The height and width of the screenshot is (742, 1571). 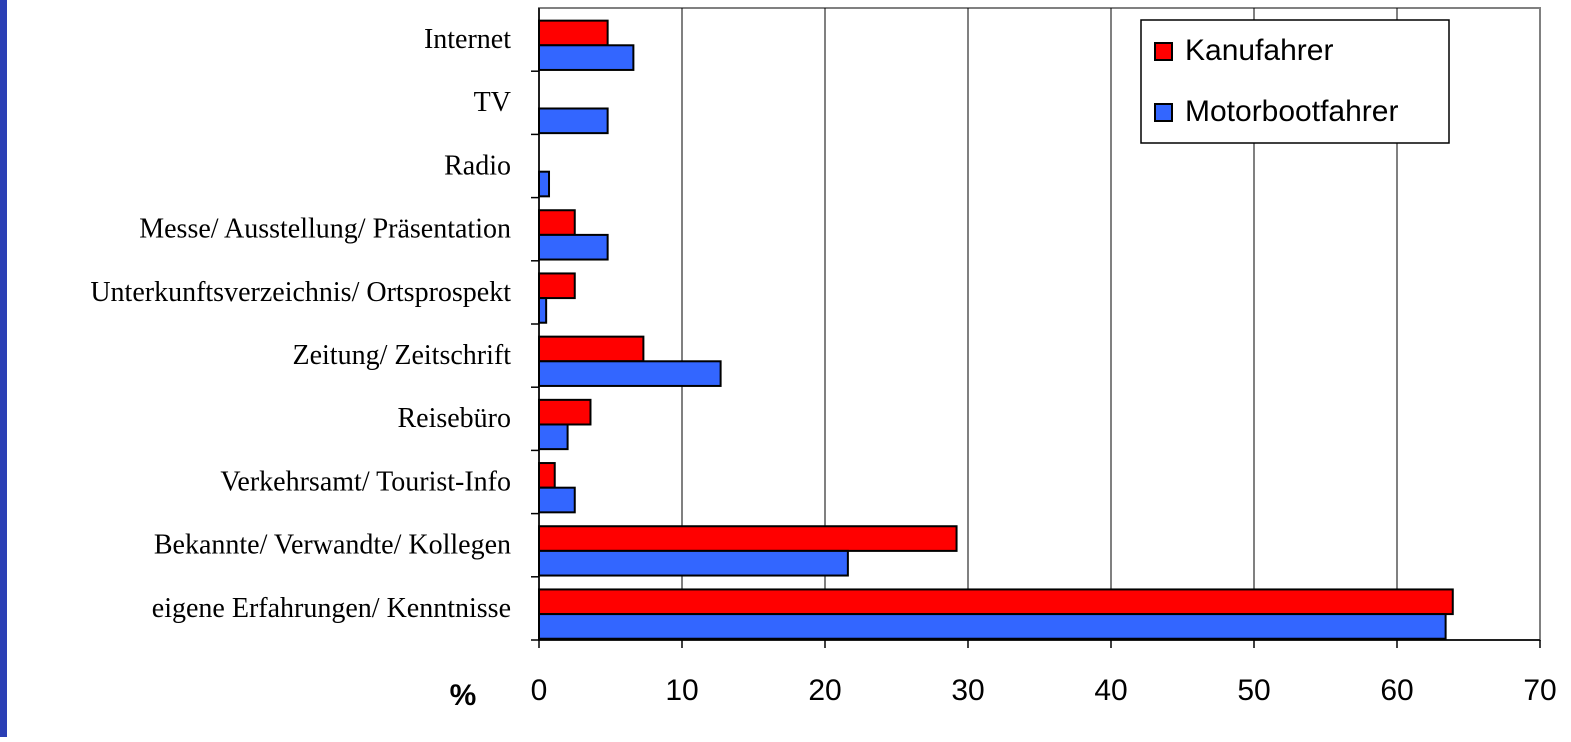 What do you see at coordinates (967, 690) in the screenshot?
I see `x-tick-label: 30` at bounding box center [967, 690].